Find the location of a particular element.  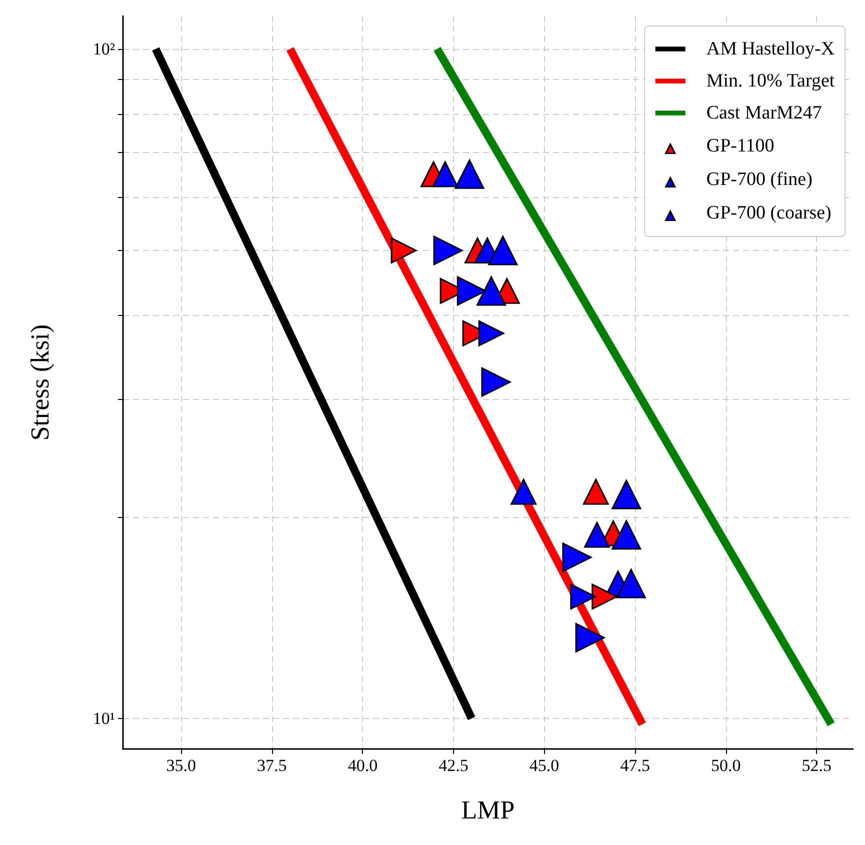

x-tick-label: 47.5 is located at coordinates (635, 765).